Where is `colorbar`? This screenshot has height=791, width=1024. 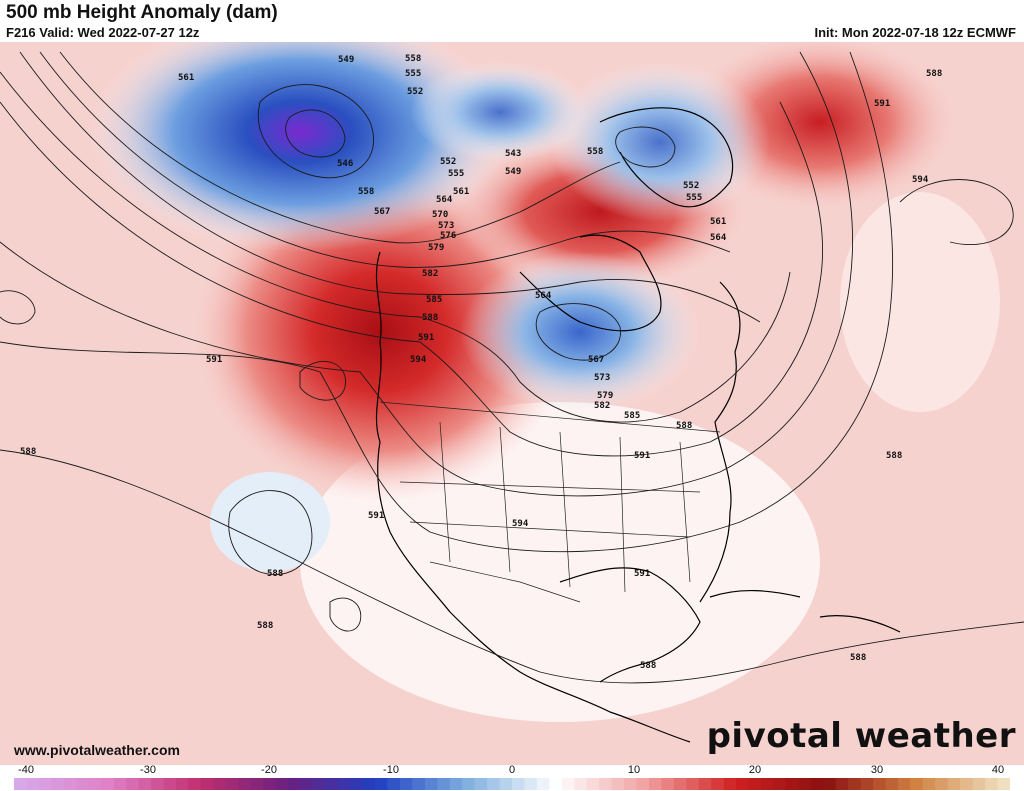
colorbar is located at coordinates (512, 784).